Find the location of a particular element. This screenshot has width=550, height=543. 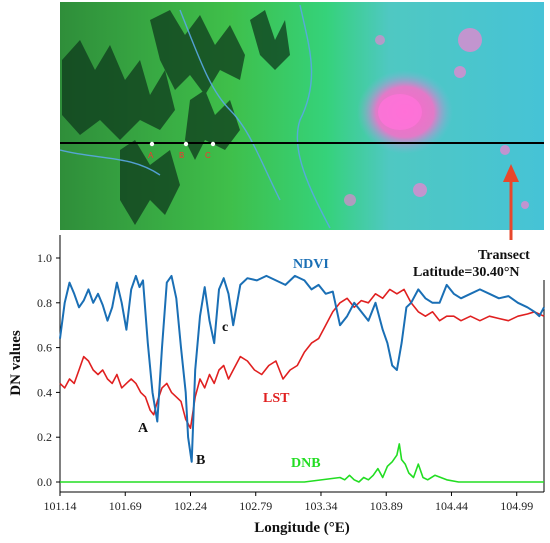

series-label-lst: LST is located at coordinates (276, 398).